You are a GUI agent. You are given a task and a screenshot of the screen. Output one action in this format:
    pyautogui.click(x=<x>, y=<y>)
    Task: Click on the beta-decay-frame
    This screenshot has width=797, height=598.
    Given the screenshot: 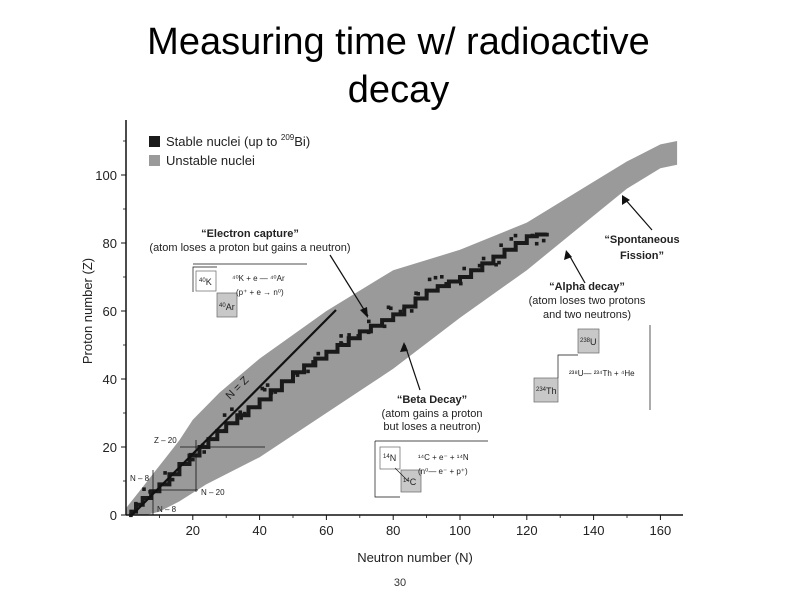 What is the action you would take?
    pyautogui.click(x=387, y=469)
    